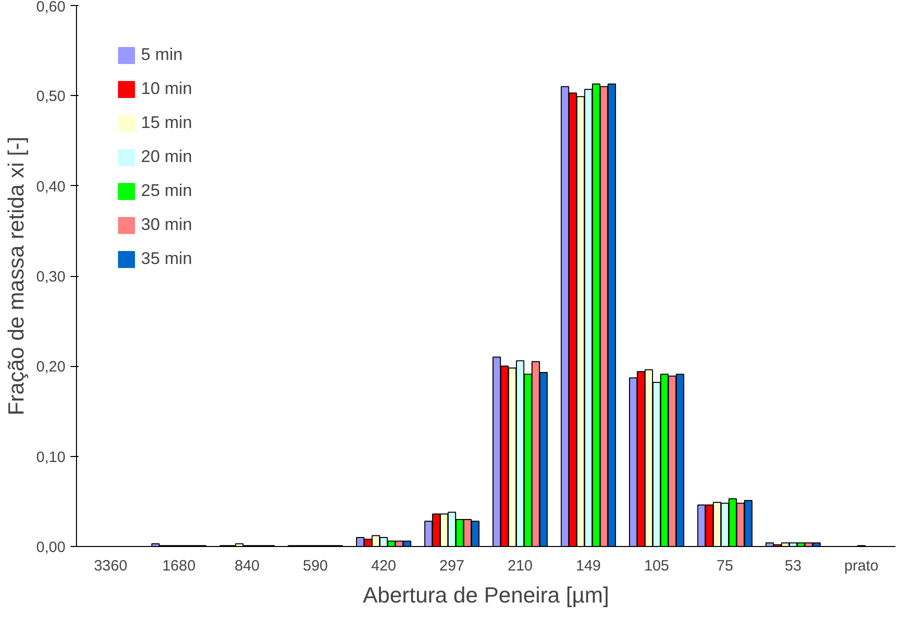 The width and height of the screenshot is (906, 617). I want to click on x-tick-label: 149, so click(588, 566).